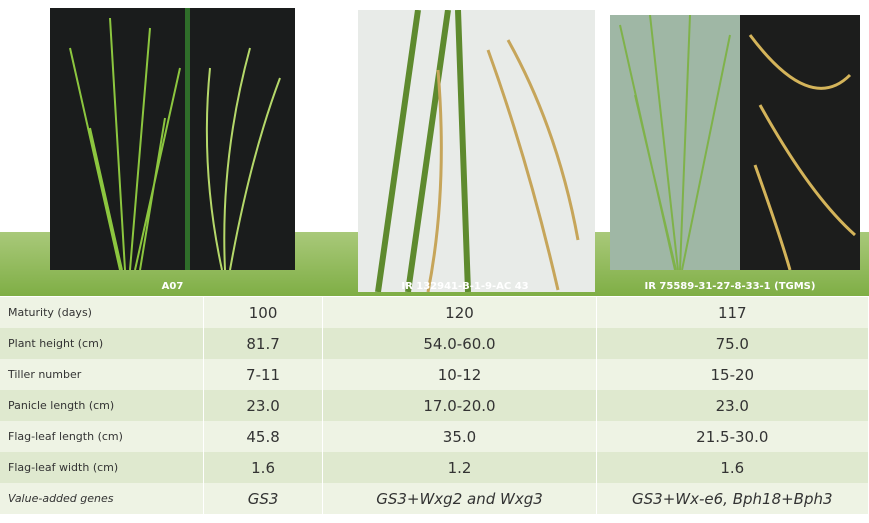  What do you see at coordinates (459, 498) in the screenshot?
I see `cell-value: GS3+Wxg2 and Wxg3` at bounding box center [459, 498].